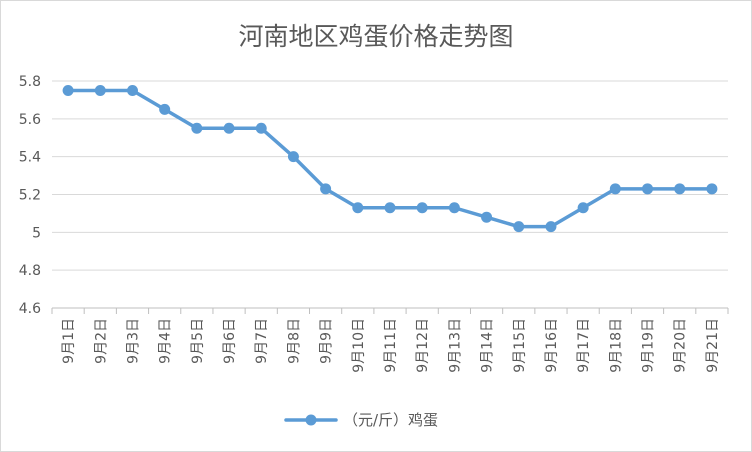  I want to click on y-tick-label: 5.8, so click(30, 82).